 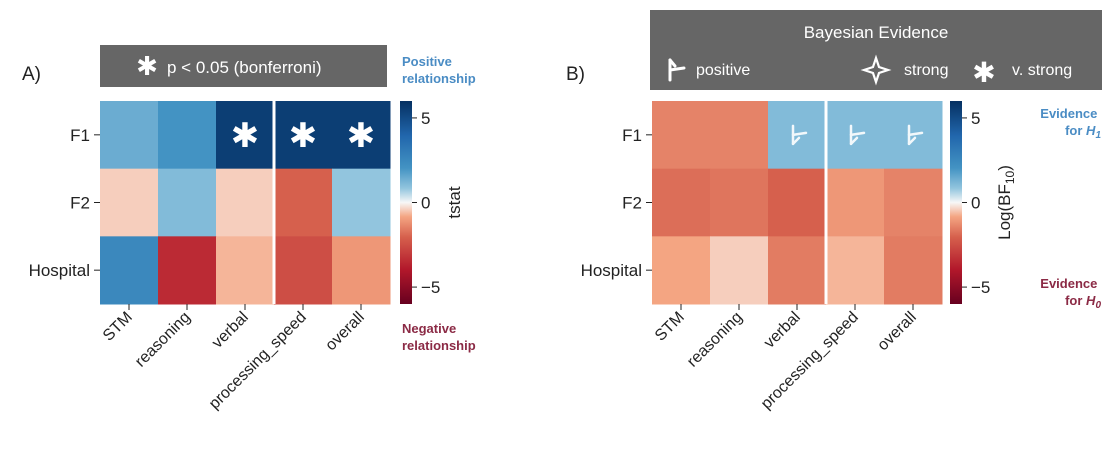 I want to click on bayesian-legend-title: Bayesian Evidence, so click(x=876, y=32).